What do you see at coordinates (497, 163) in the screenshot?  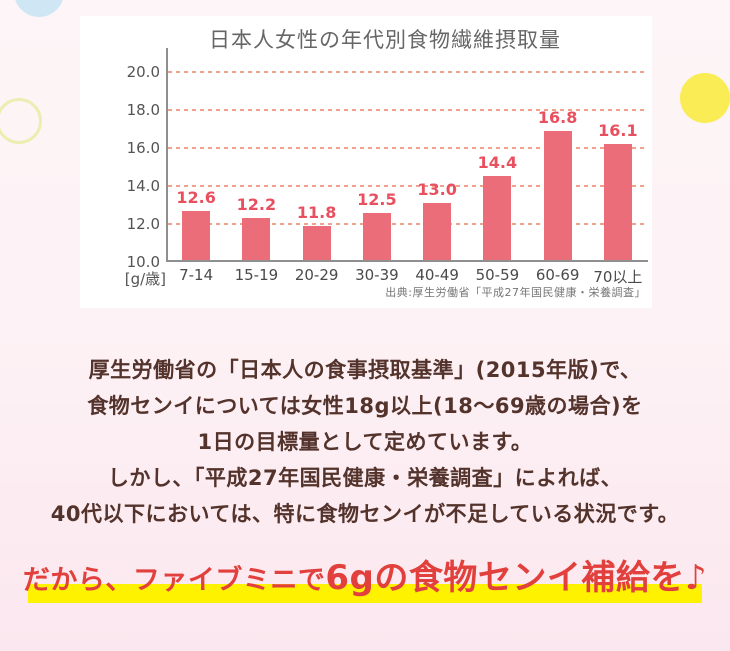 I see `bar-value-label: 14.4` at bounding box center [497, 163].